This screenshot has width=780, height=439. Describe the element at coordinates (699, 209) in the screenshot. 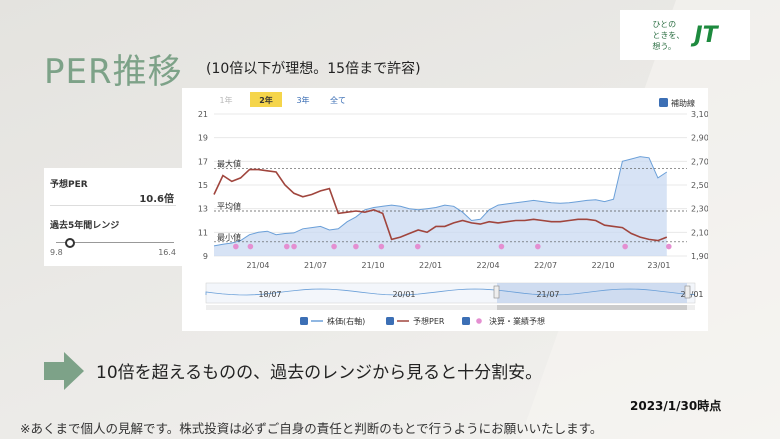

I see `y-right-tick: 2,300` at that location.